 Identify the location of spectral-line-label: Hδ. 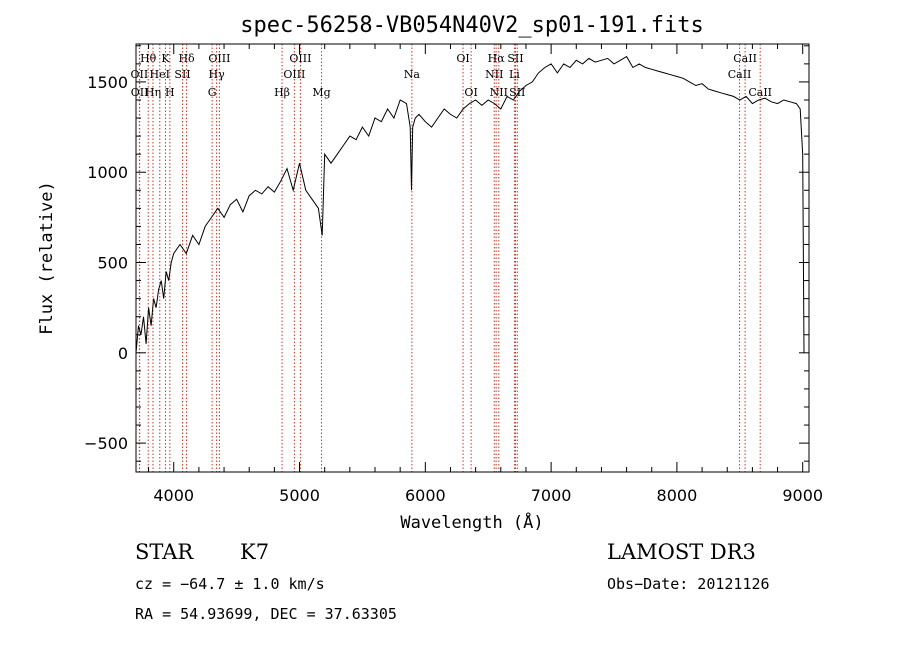
(186, 58).